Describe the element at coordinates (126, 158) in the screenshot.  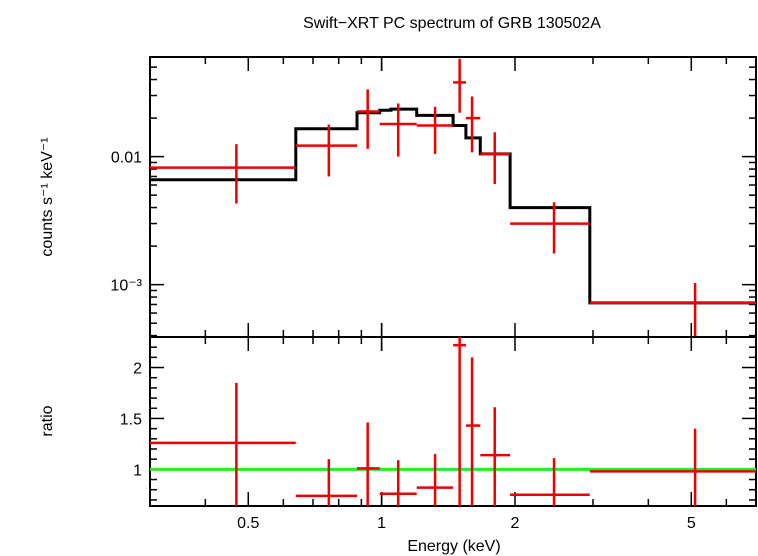
I see `y-tick-label: 0.01` at that location.